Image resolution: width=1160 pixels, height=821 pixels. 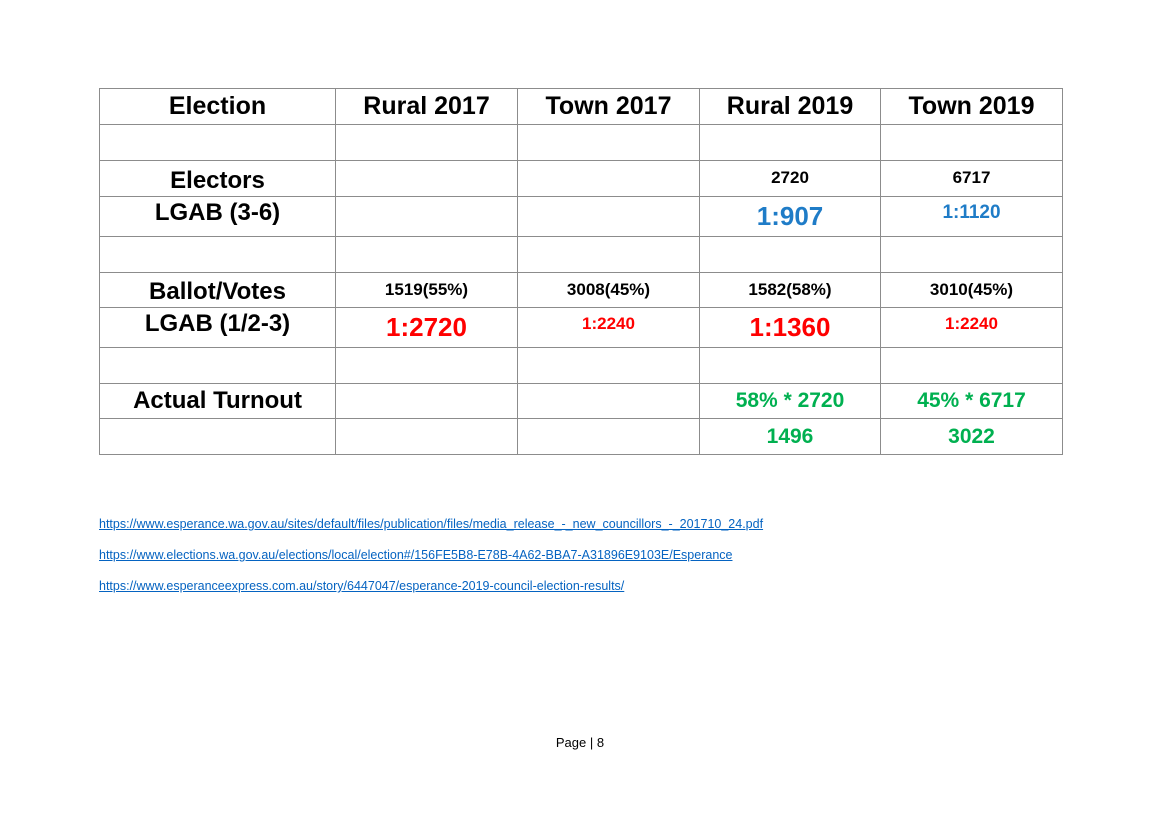 I want to click on table-cell: 45% * 6717, so click(x=971, y=401).